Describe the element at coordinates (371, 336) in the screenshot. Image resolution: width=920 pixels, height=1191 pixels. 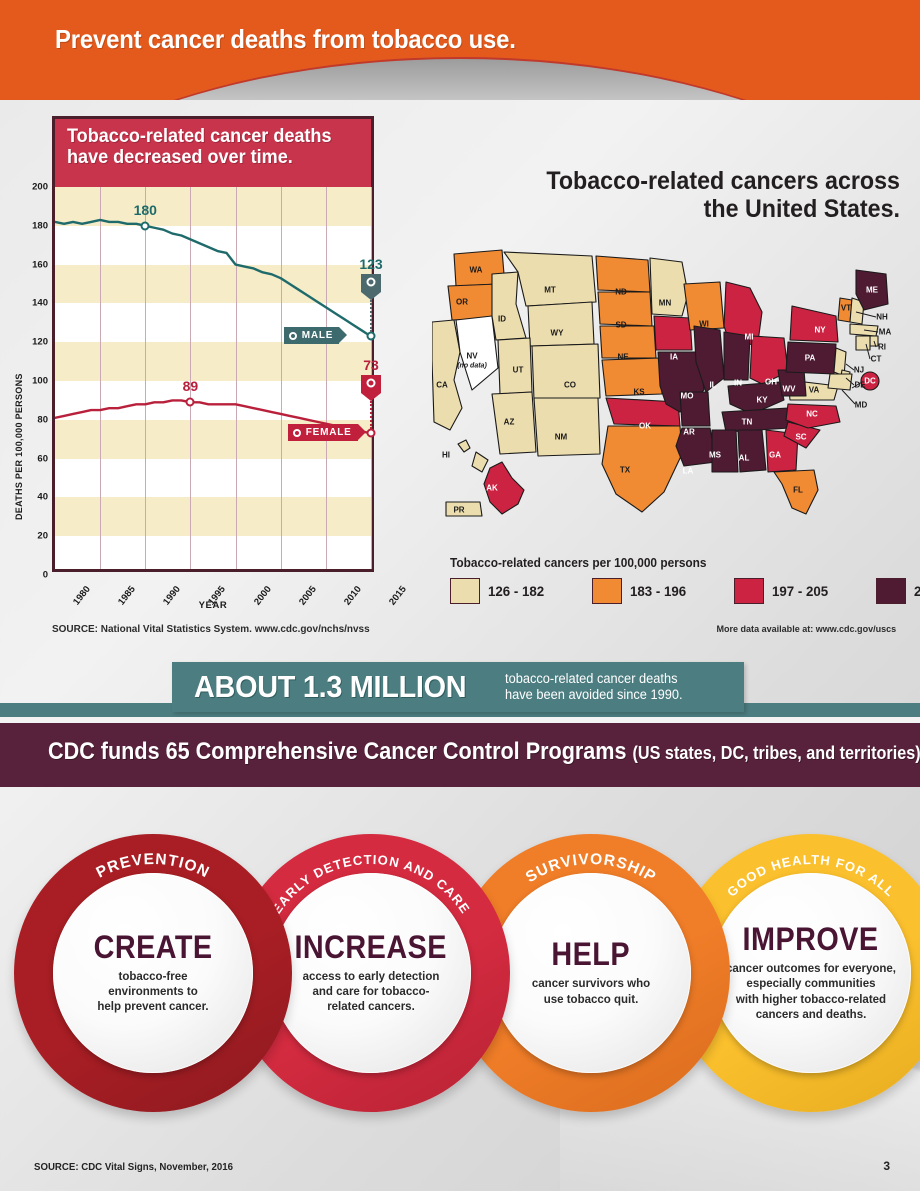
I see `chart-point-male-2015` at that location.